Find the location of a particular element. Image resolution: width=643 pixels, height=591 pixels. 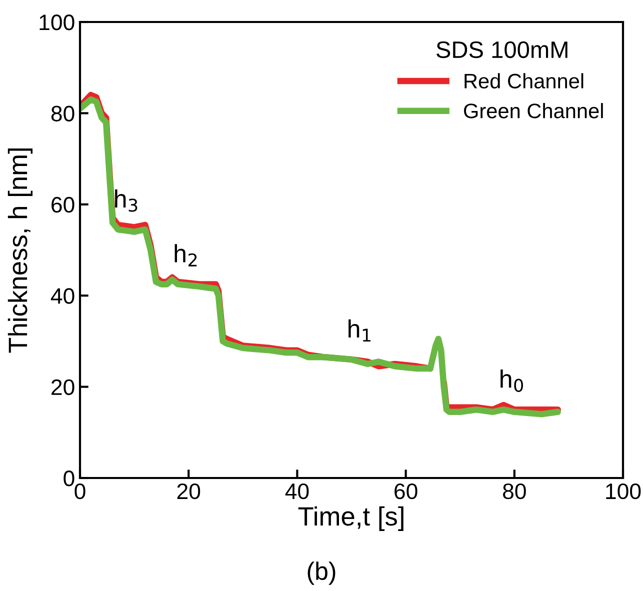

x-axis-title: Time,t [s] is located at coordinates (351, 518).